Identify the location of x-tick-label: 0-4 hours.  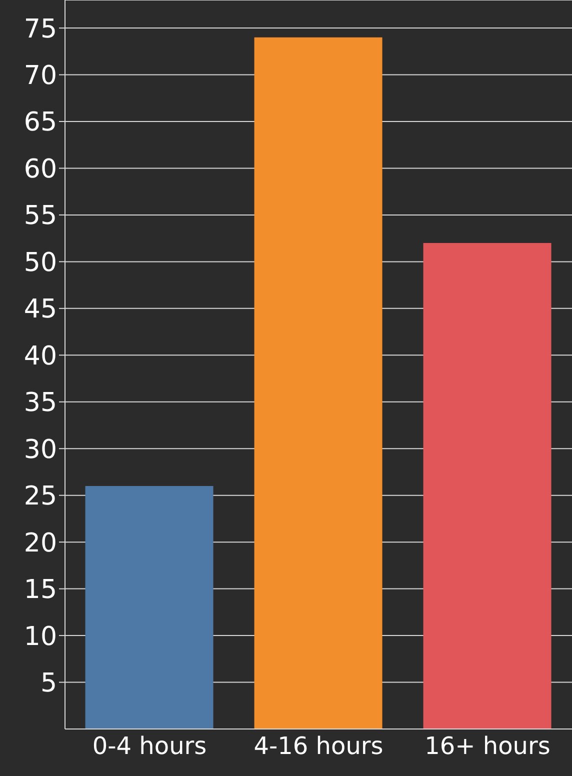
(149, 746).